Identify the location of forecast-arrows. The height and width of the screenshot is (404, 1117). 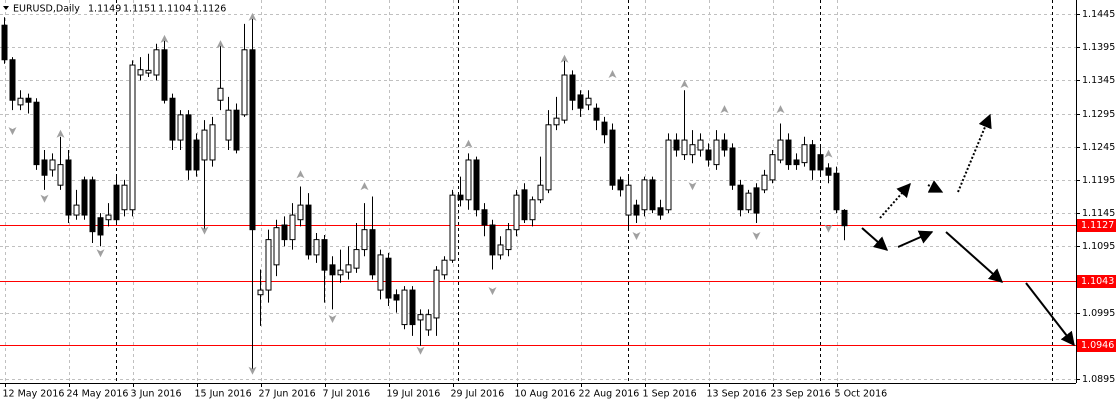
(968, 230).